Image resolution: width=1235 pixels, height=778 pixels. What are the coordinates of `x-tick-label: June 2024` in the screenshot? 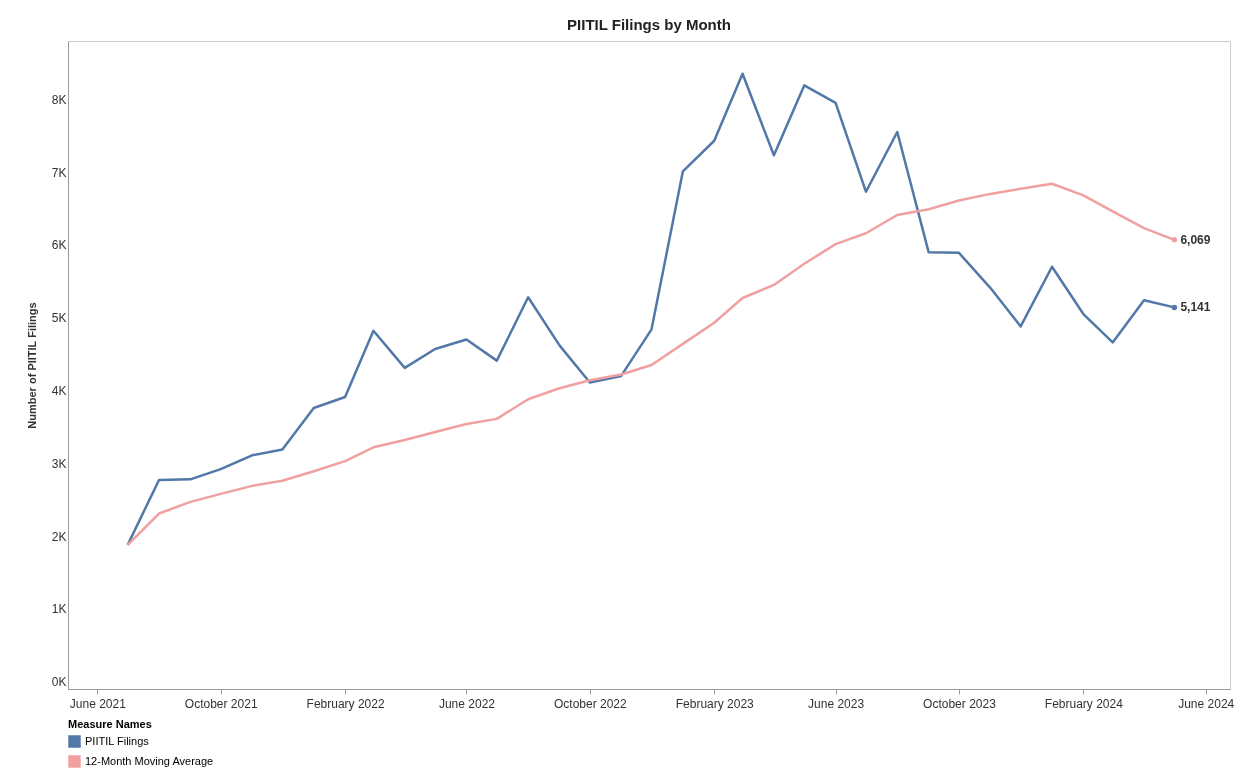 It's located at (1206, 703).